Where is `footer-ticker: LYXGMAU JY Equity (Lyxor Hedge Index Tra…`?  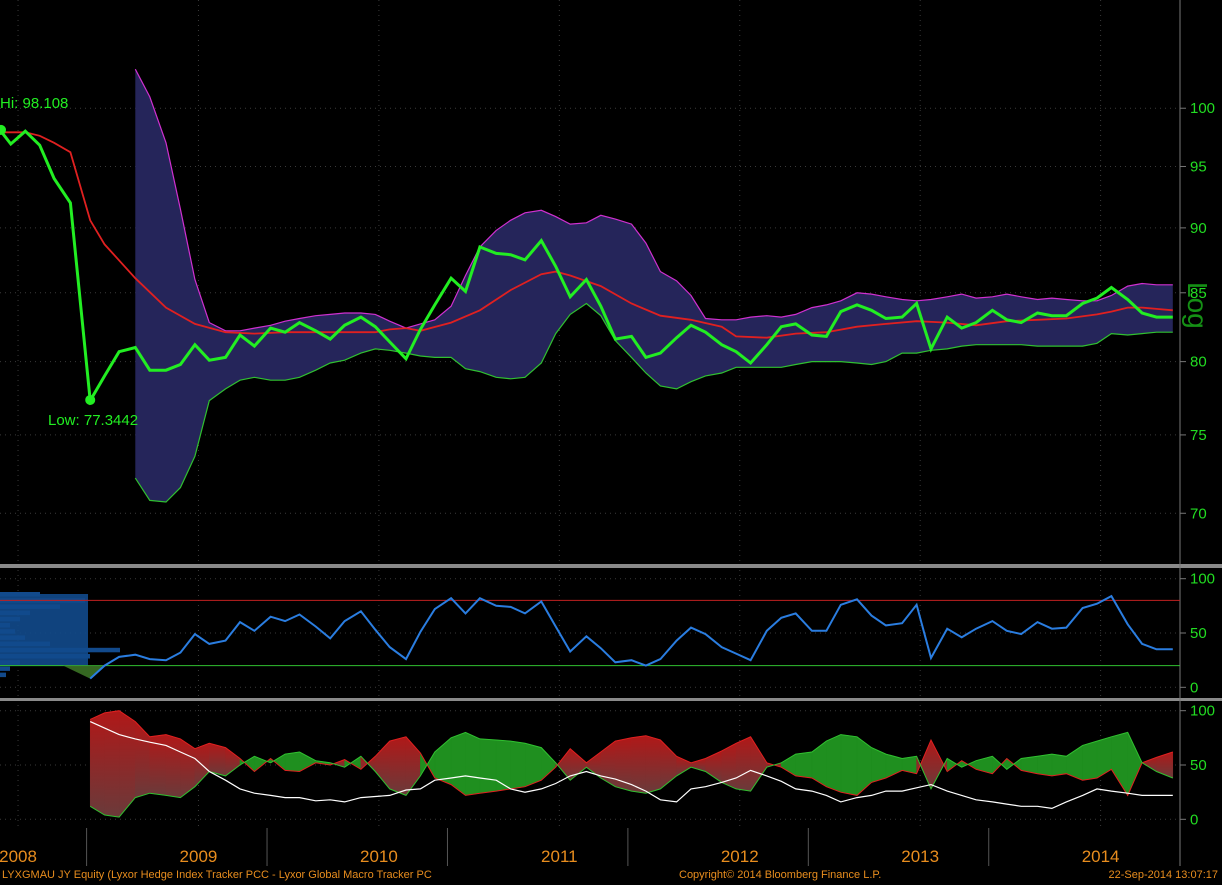 footer-ticker: LYXGMAU JY Equity (Lyxor Hedge Index Tra… is located at coordinates (217, 875).